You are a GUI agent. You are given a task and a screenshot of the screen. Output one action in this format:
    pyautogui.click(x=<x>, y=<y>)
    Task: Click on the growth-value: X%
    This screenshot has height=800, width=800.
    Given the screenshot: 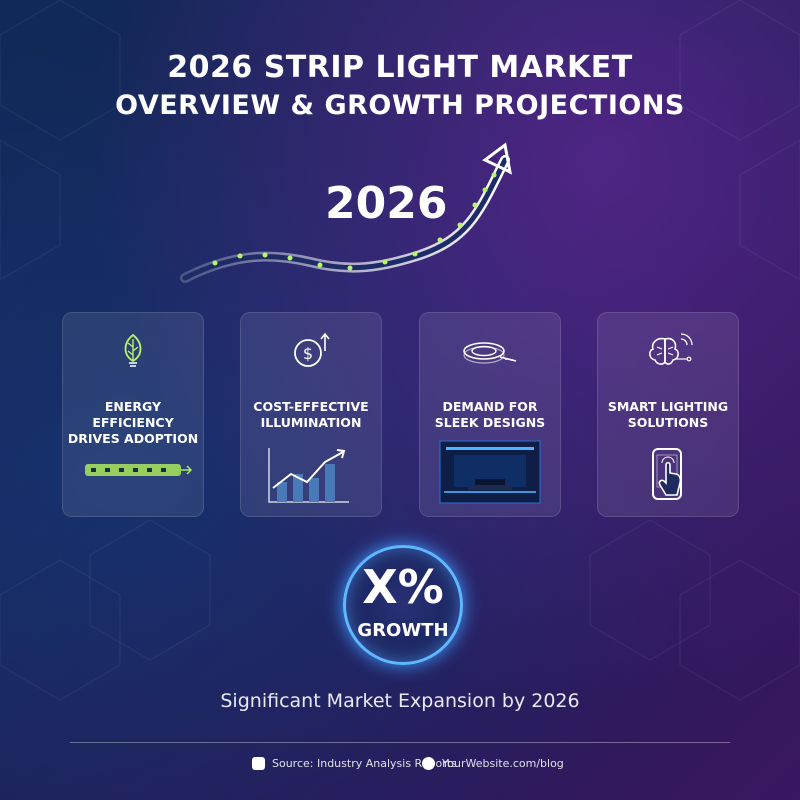 What is the action you would take?
    pyautogui.click(x=403, y=587)
    